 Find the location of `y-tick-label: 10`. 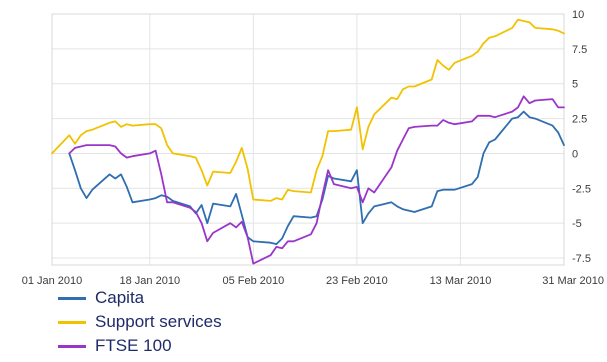

y-tick-label: 10 is located at coordinates (578, 15).